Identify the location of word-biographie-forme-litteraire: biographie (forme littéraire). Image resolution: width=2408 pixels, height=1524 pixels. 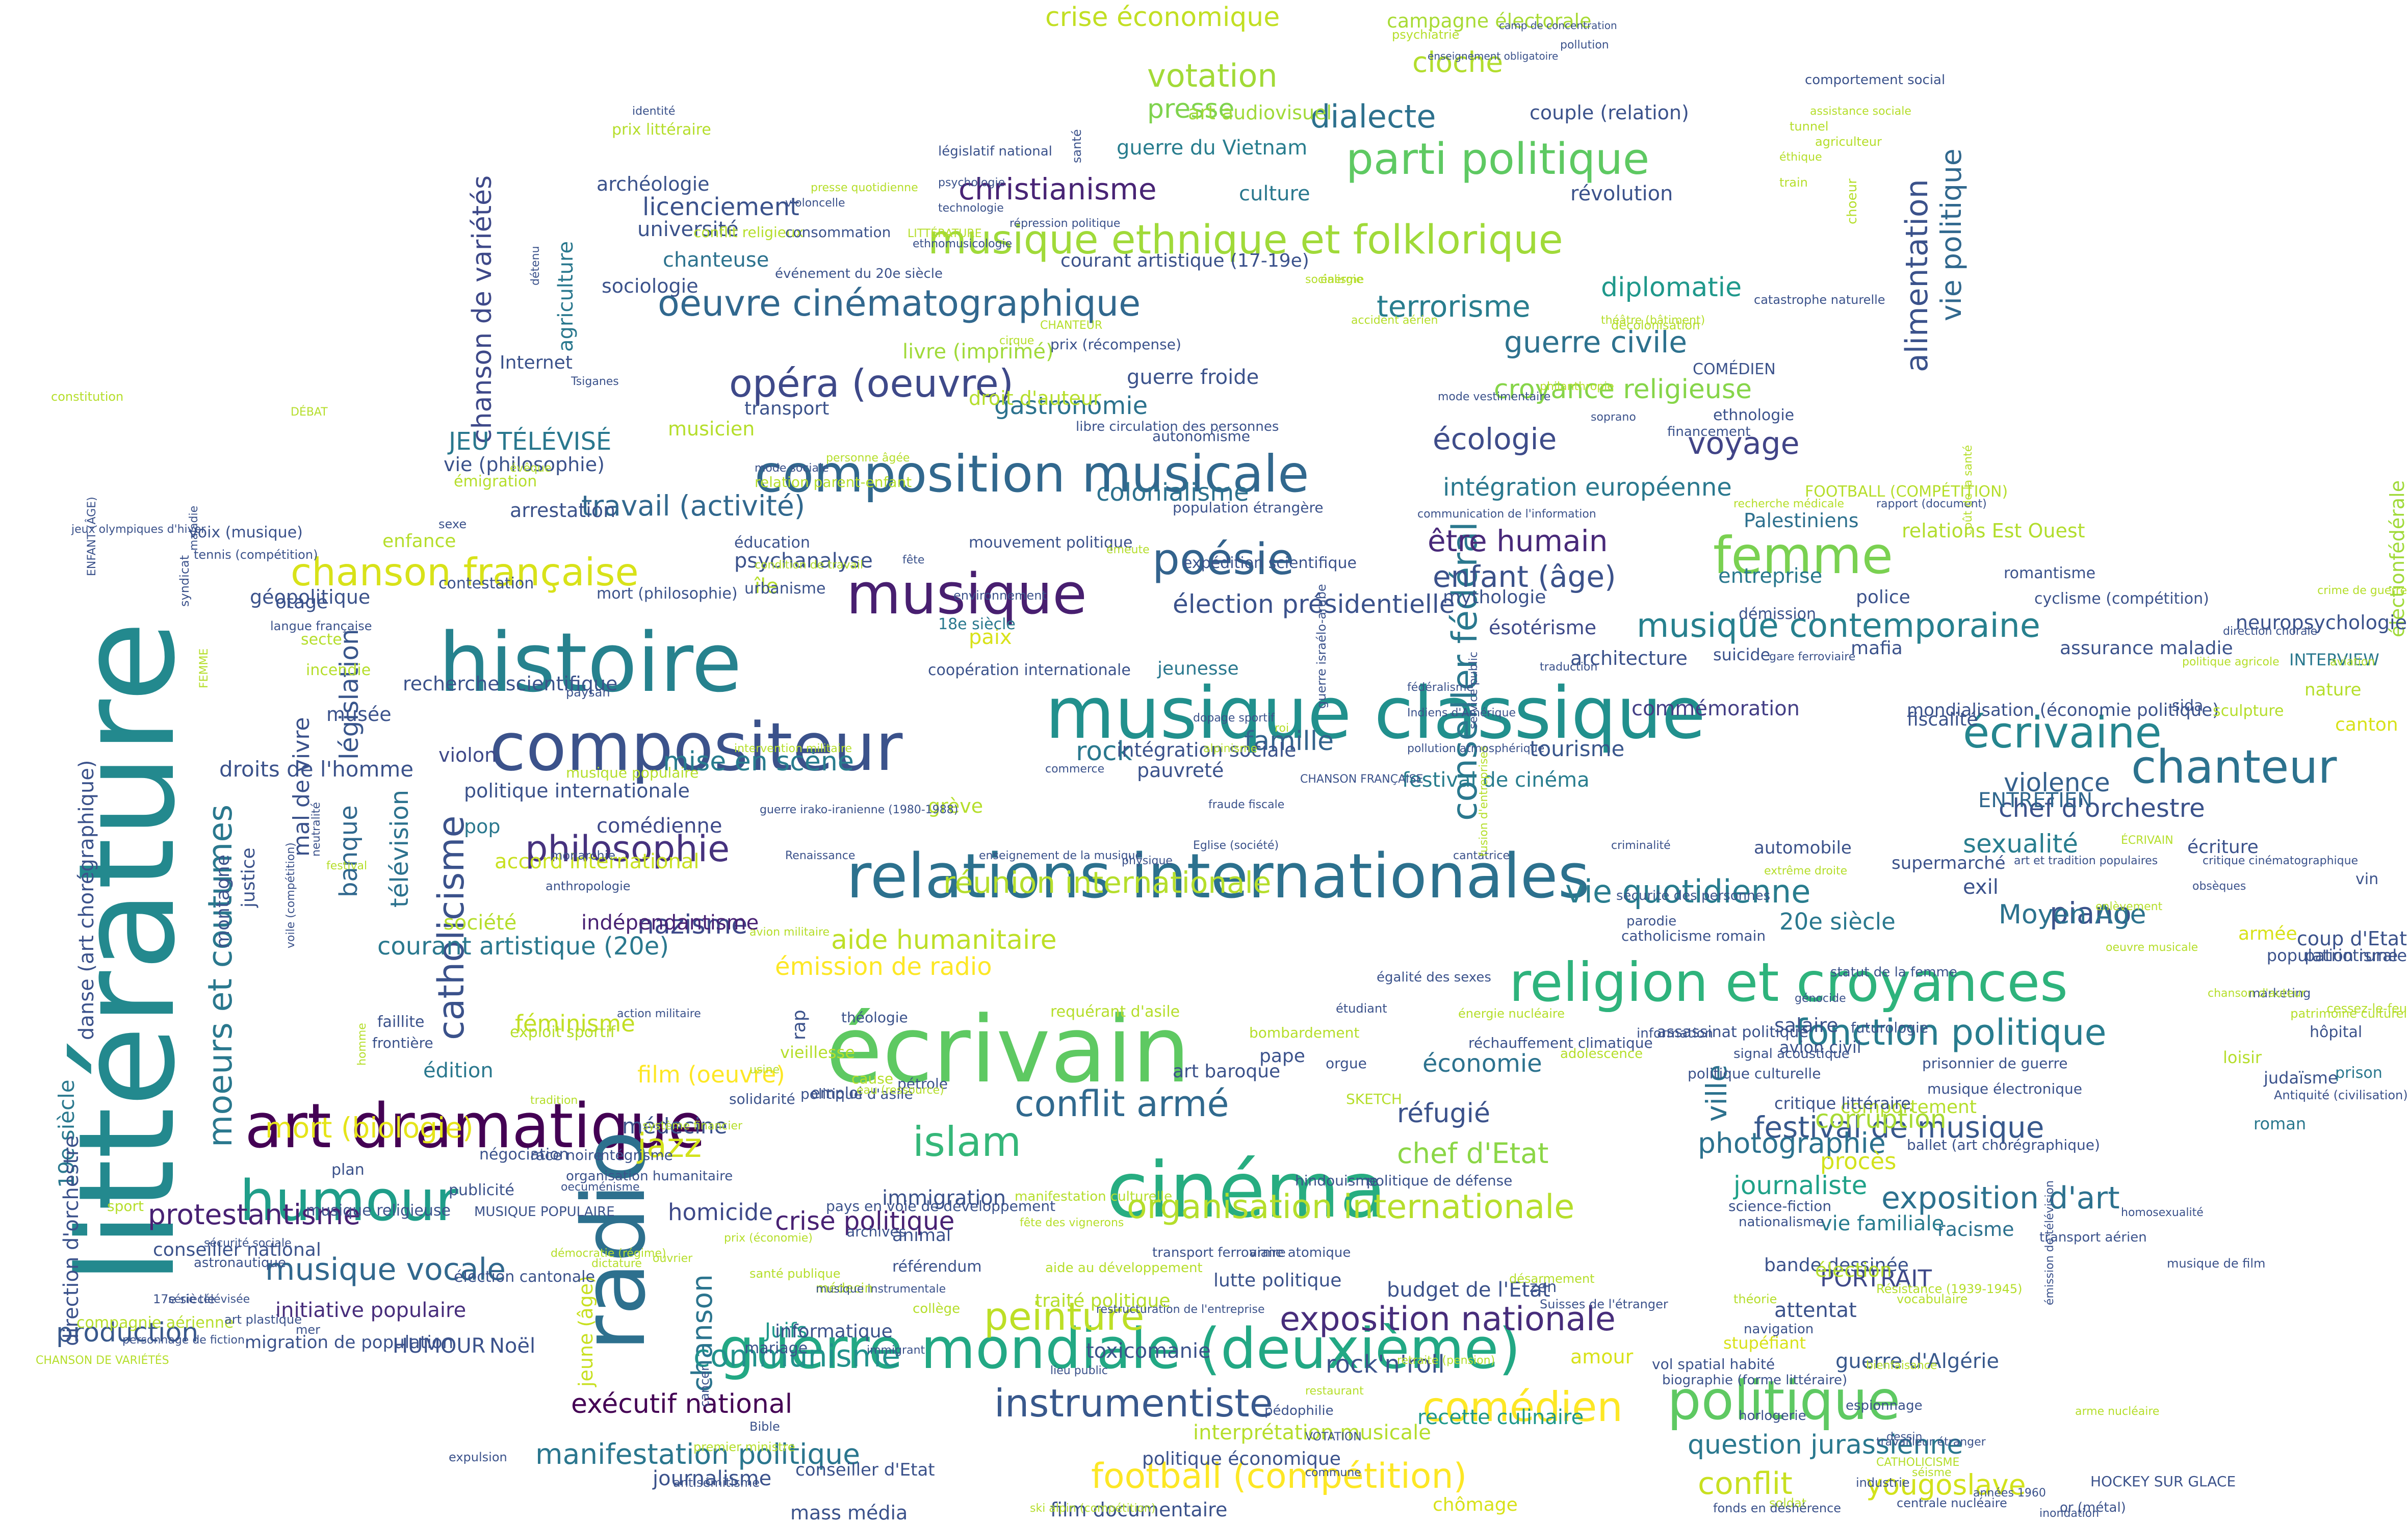
(1755, 1380).